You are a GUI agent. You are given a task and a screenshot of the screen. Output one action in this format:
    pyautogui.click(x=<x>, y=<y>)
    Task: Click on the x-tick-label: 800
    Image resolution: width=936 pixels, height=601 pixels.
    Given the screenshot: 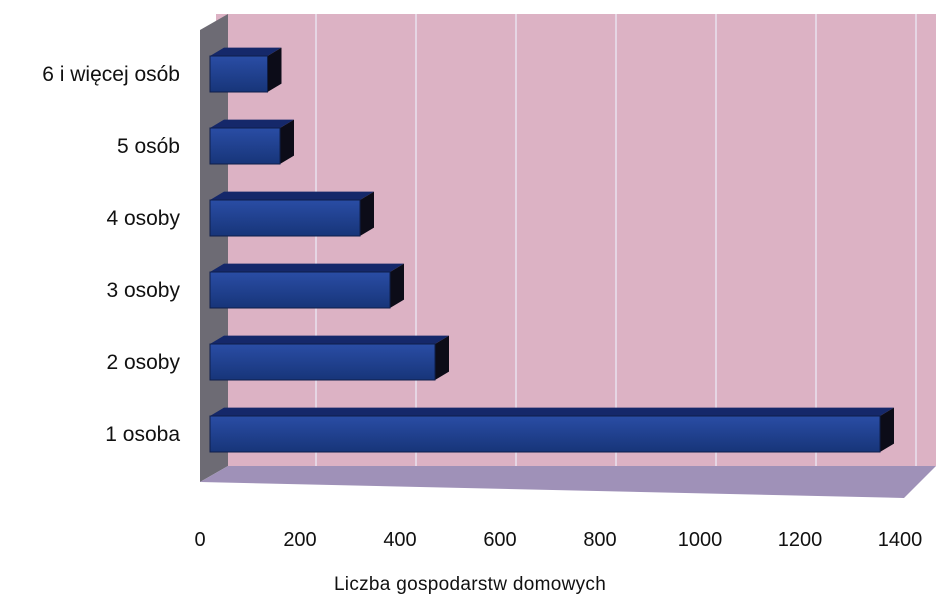 What is the action you would take?
    pyautogui.click(x=599, y=540)
    